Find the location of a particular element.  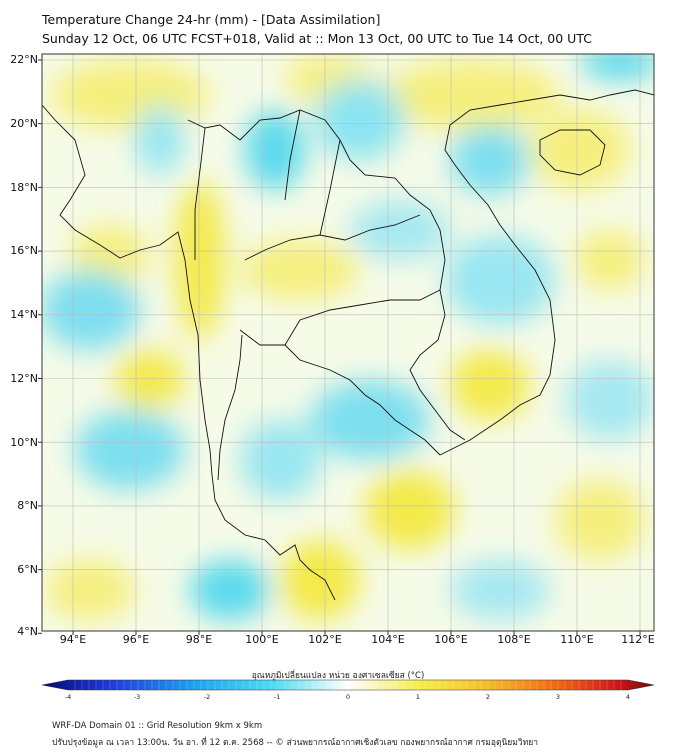

lon-label: 112°E is located at coordinates (638, 639).